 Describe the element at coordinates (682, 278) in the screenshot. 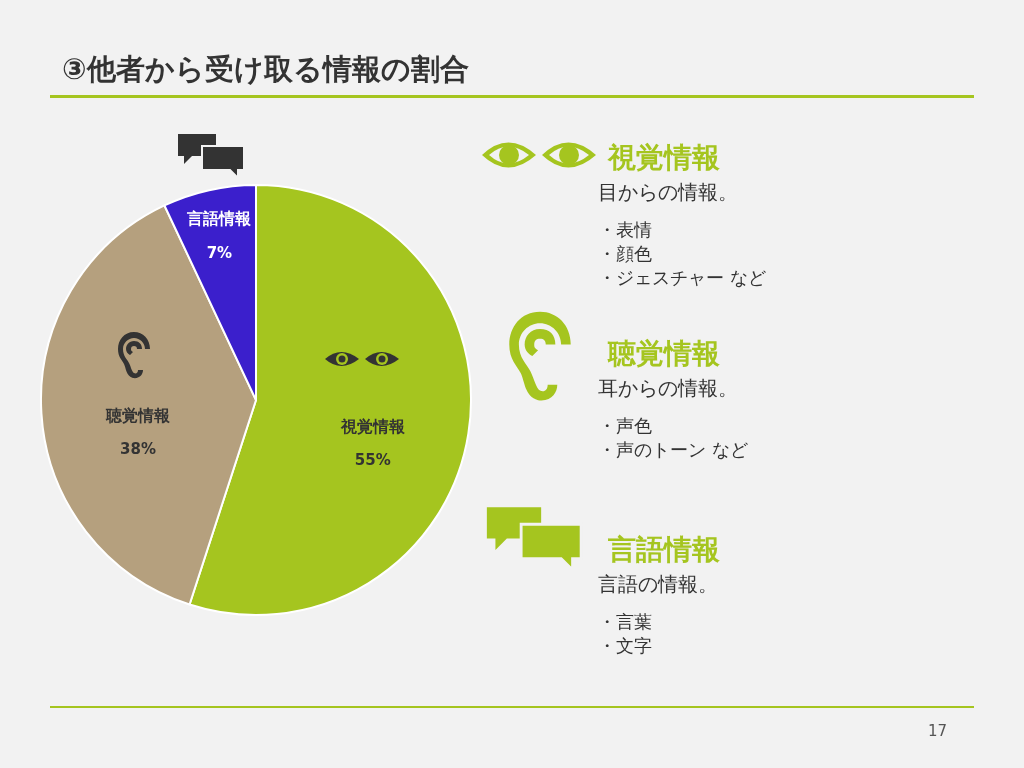

I see `text: ・ジェスチャー など` at that location.